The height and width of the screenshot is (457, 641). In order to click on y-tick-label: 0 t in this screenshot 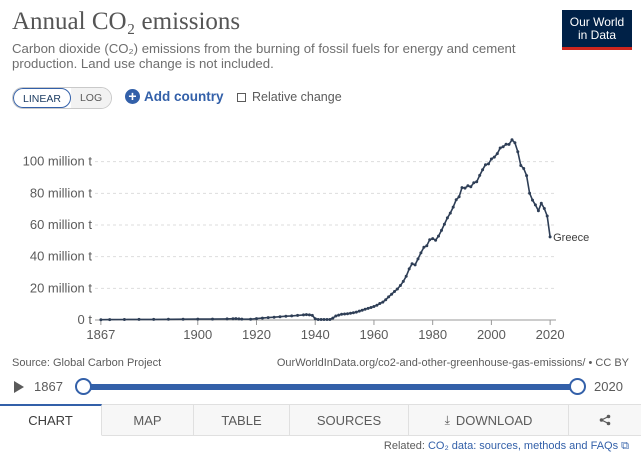, I will do `click(85, 319)`.